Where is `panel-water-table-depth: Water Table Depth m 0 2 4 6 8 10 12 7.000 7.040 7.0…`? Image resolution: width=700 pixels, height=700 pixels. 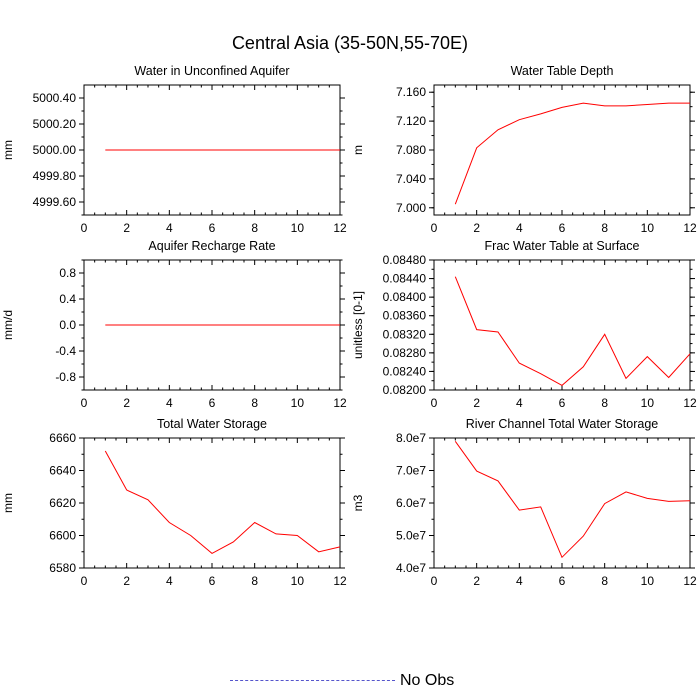 panel-water-table-depth: Water Table Depth m 0 2 4 6 8 10 12 7.000 7.040 7.0… is located at coordinates (524, 149).